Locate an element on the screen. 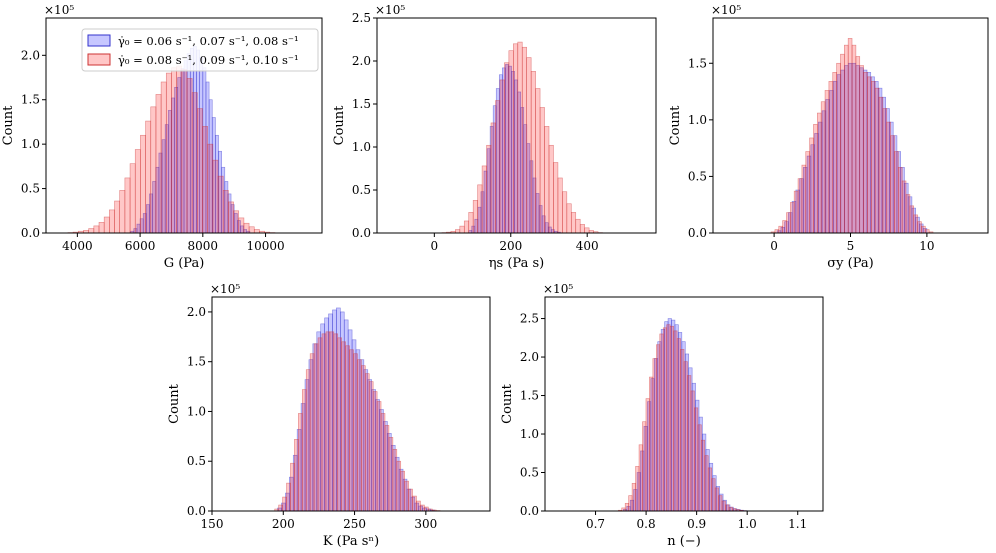 This screenshot has width=996, height=553. y-tick-label-g: 0.0 is located at coordinates (30, 233).